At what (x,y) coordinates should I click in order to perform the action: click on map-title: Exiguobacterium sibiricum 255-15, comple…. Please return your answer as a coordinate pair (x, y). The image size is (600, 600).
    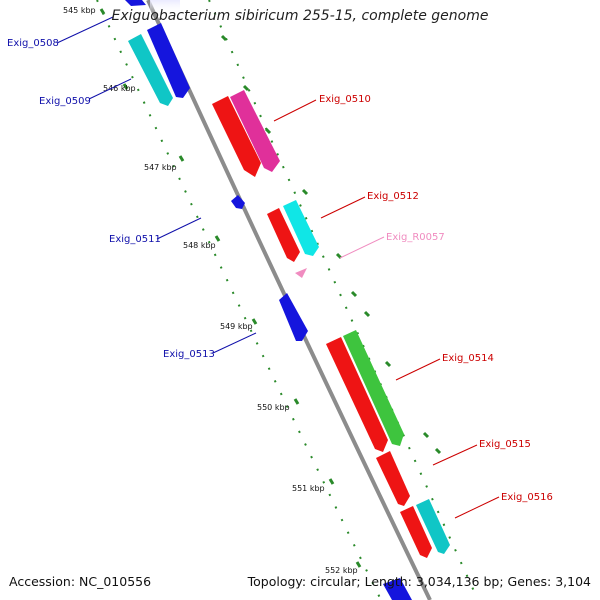
    Looking at the image, I should click on (300, 16).